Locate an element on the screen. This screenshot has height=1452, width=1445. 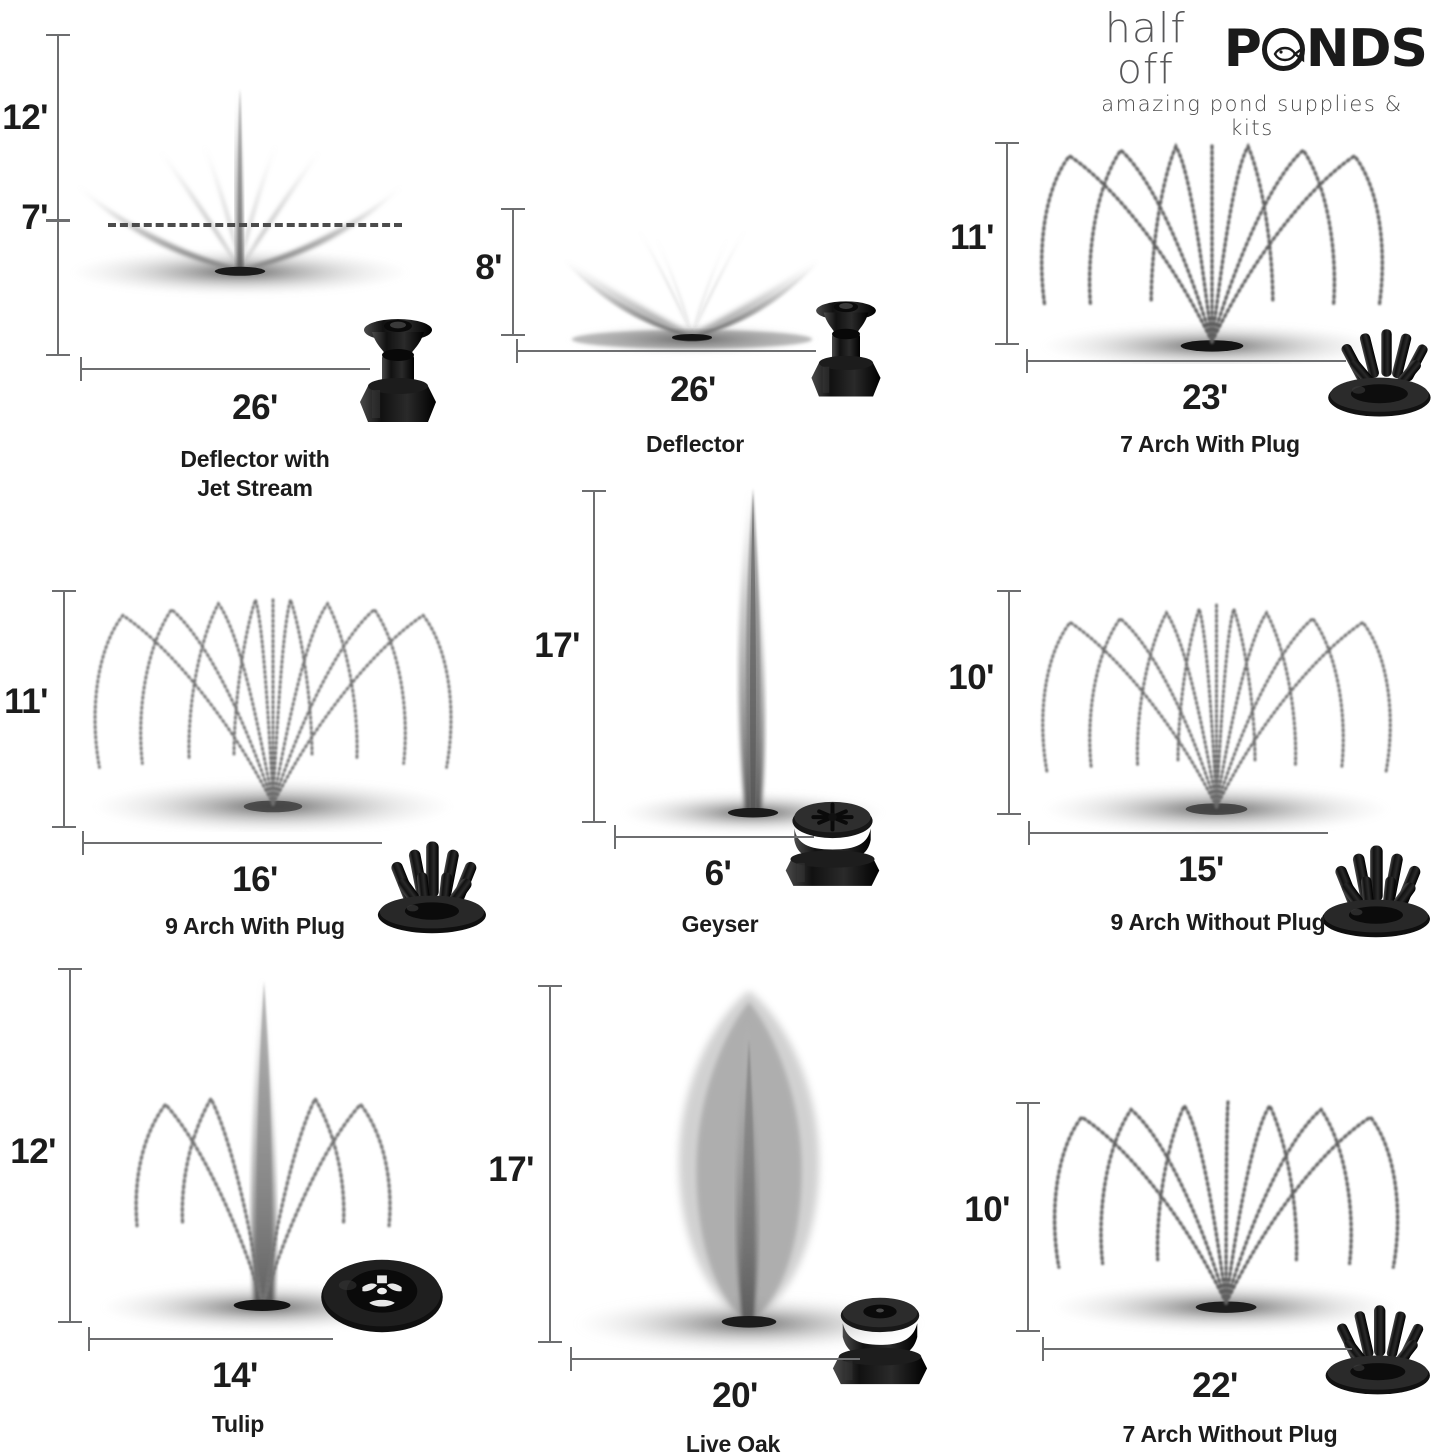
reference-dashed-line is located at coordinates (255, 225).